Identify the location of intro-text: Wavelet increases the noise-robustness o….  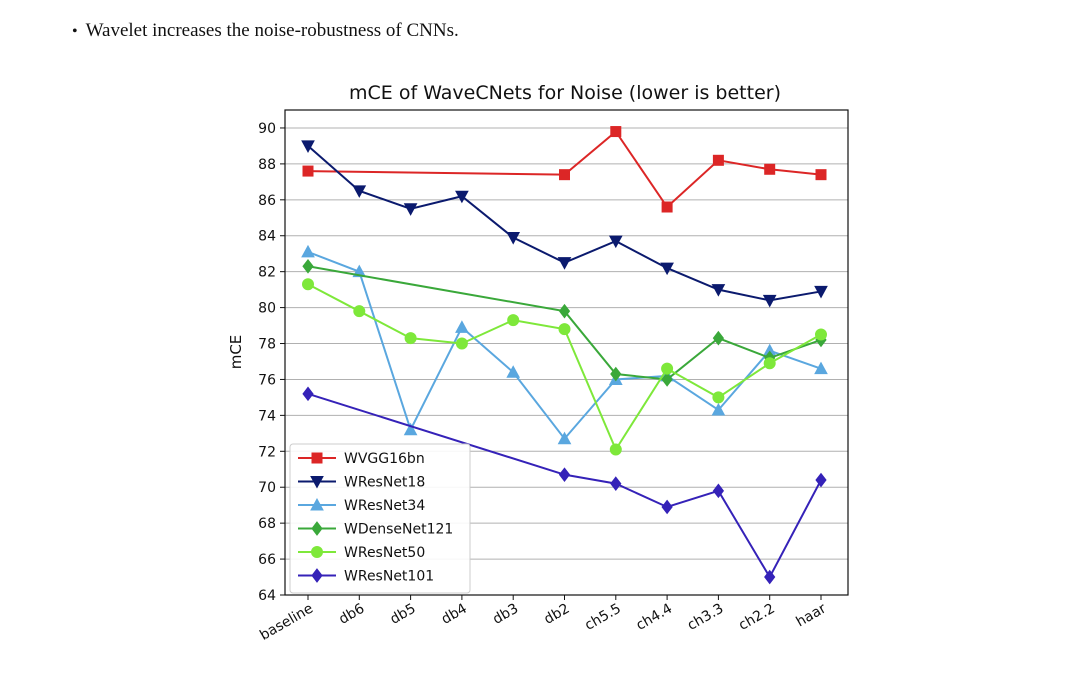
(272, 30).